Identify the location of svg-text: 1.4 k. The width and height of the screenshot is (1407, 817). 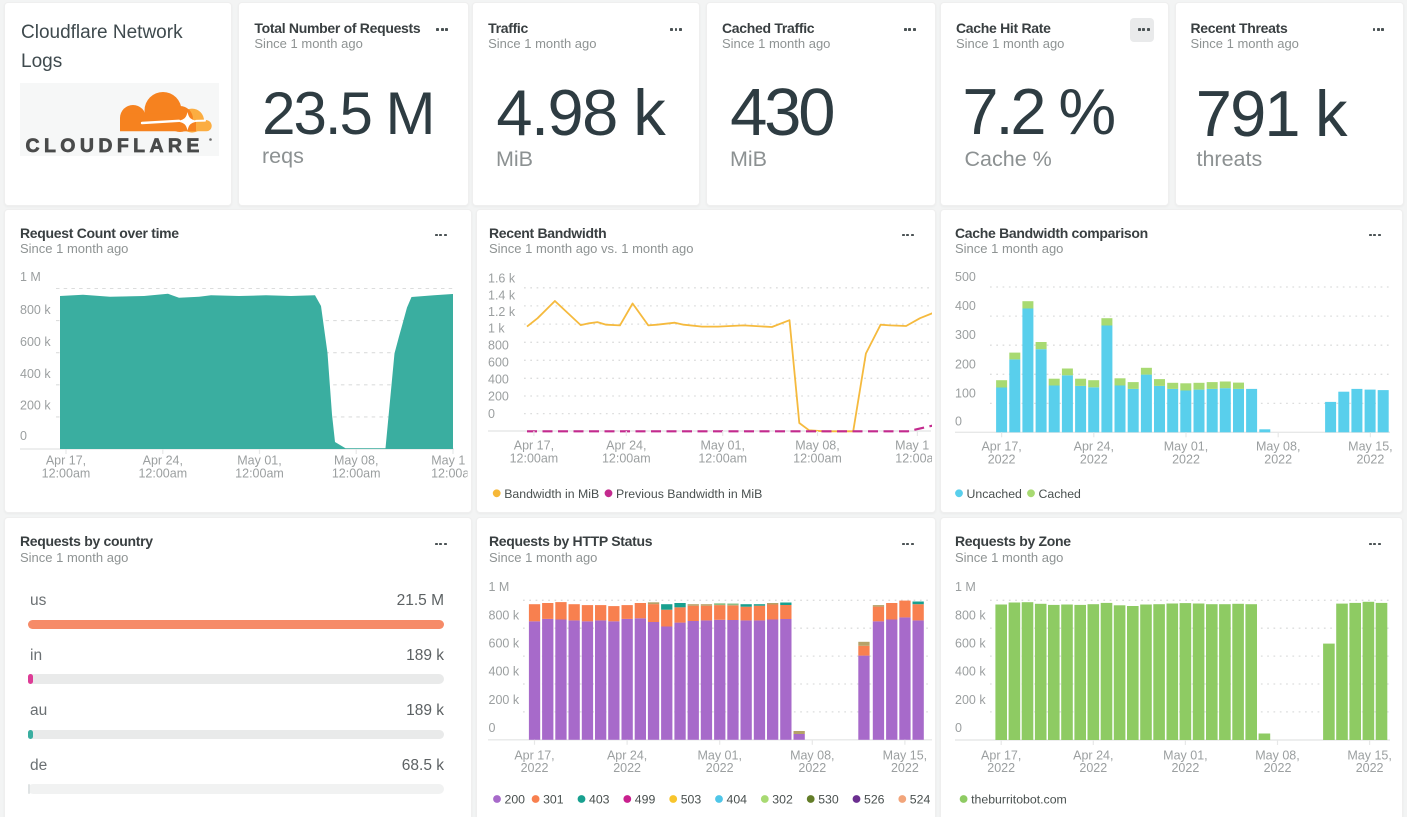
(502, 295).